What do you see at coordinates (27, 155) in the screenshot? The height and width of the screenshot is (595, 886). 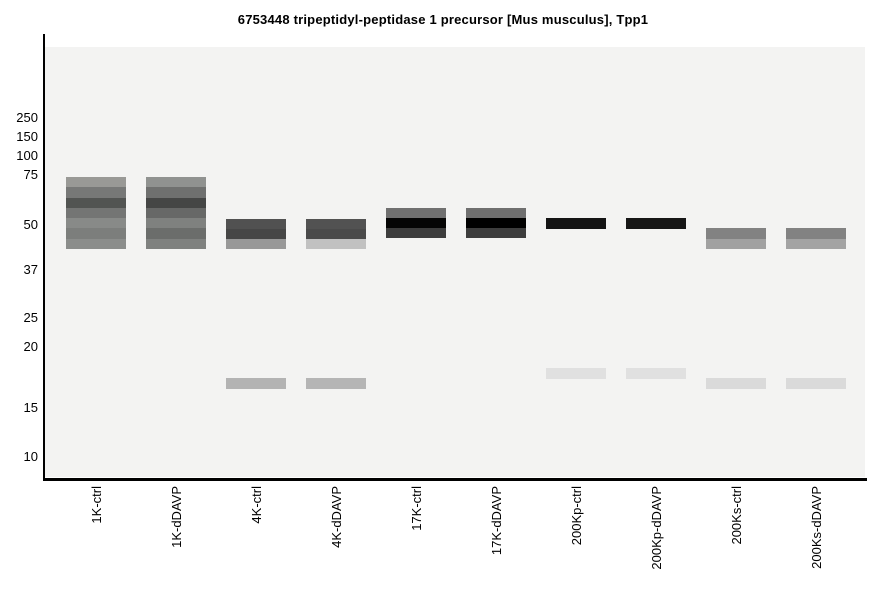 I see `y-axis-tick-label: 100` at bounding box center [27, 155].